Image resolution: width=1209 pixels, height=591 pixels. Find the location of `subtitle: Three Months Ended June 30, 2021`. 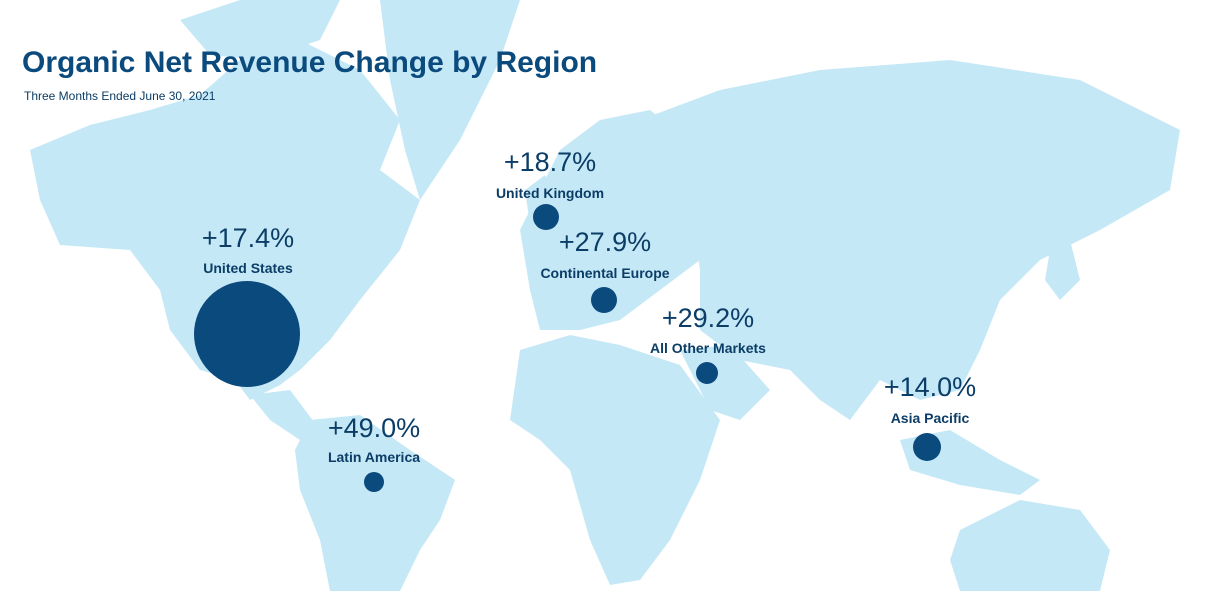

subtitle: Three Months Ended June 30, 2021 is located at coordinates (120, 96).